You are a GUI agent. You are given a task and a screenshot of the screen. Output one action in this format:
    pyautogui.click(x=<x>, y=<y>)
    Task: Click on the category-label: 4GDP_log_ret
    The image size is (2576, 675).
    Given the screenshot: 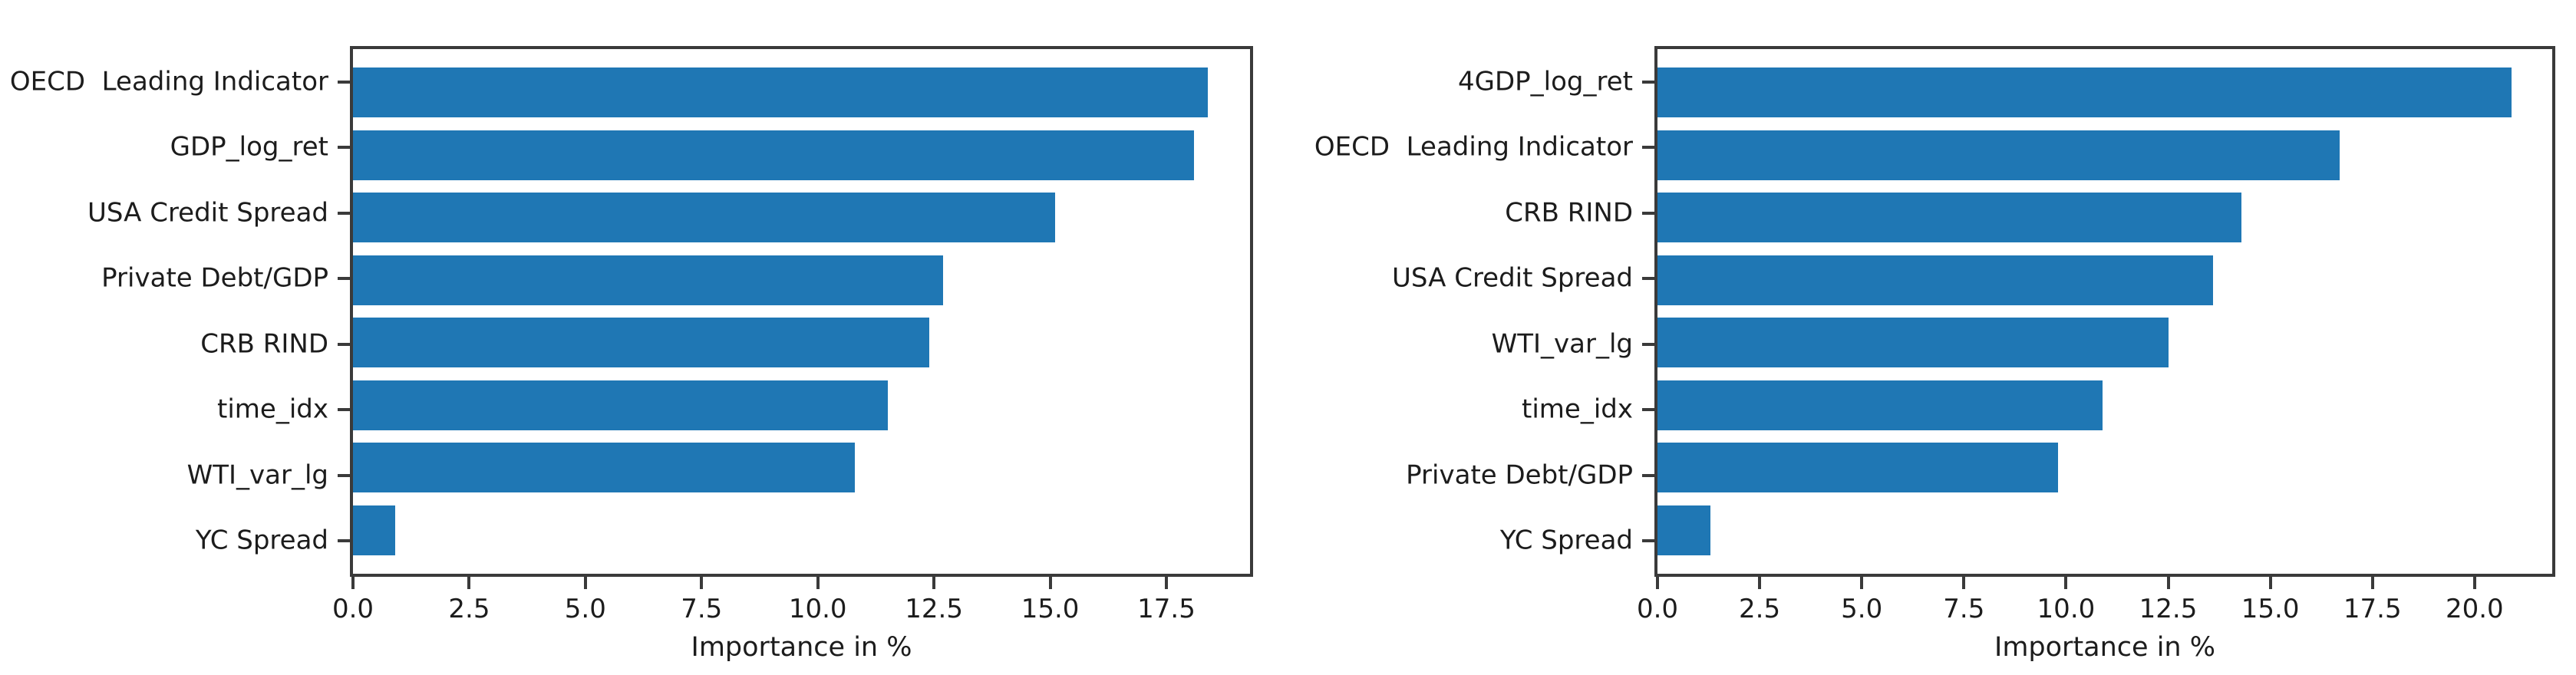 What is the action you would take?
    pyautogui.click(x=1545, y=81)
    